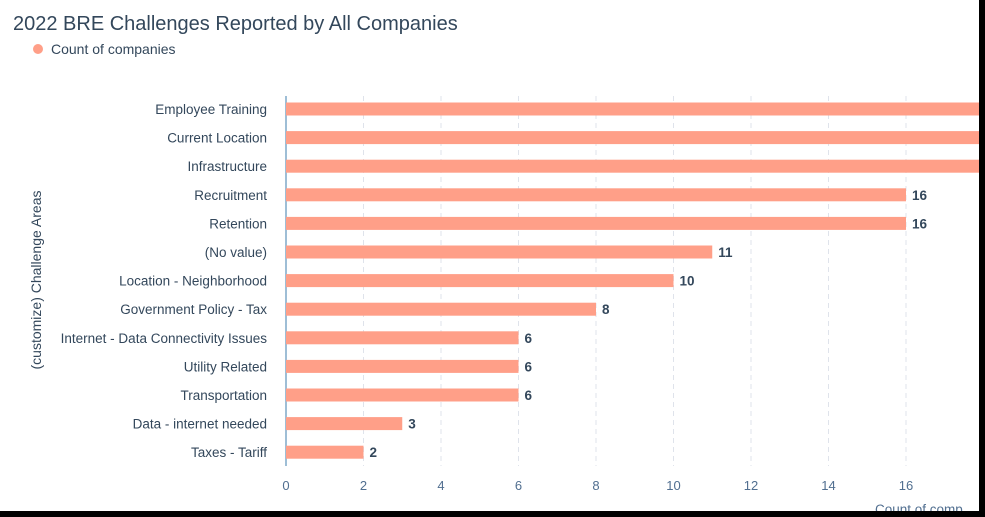 The width and height of the screenshot is (985, 517). Describe the element at coordinates (828, 485) in the screenshot. I see `x-tick-label: 14` at that location.